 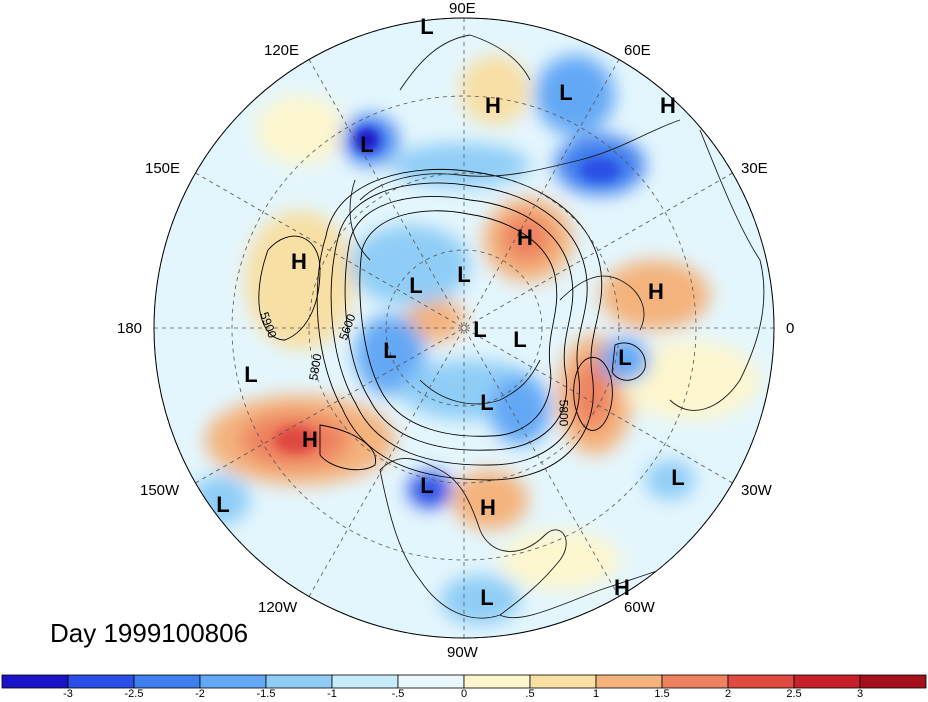 What do you see at coordinates (282, 50) in the screenshot?
I see `lon-label-120e: 120E` at bounding box center [282, 50].